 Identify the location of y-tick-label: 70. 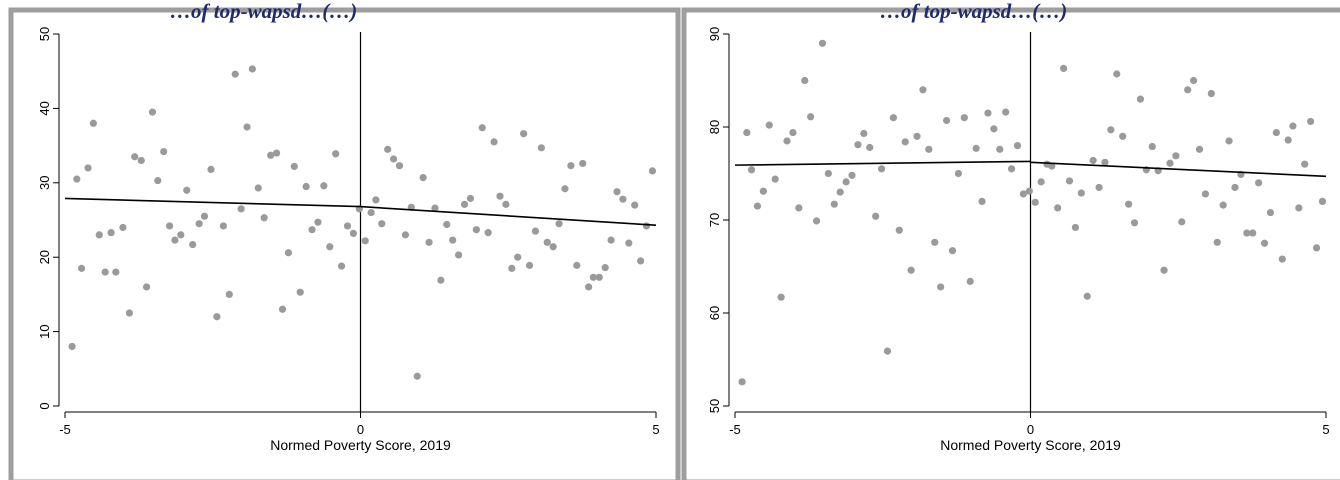
(714, 220).